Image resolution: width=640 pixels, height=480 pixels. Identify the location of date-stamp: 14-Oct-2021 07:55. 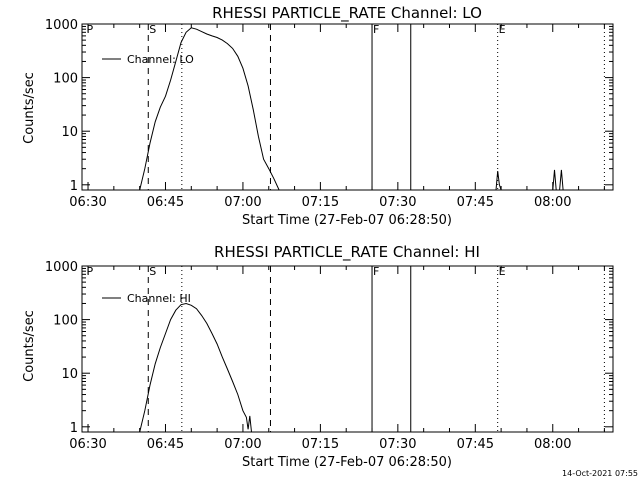
(600, 473).